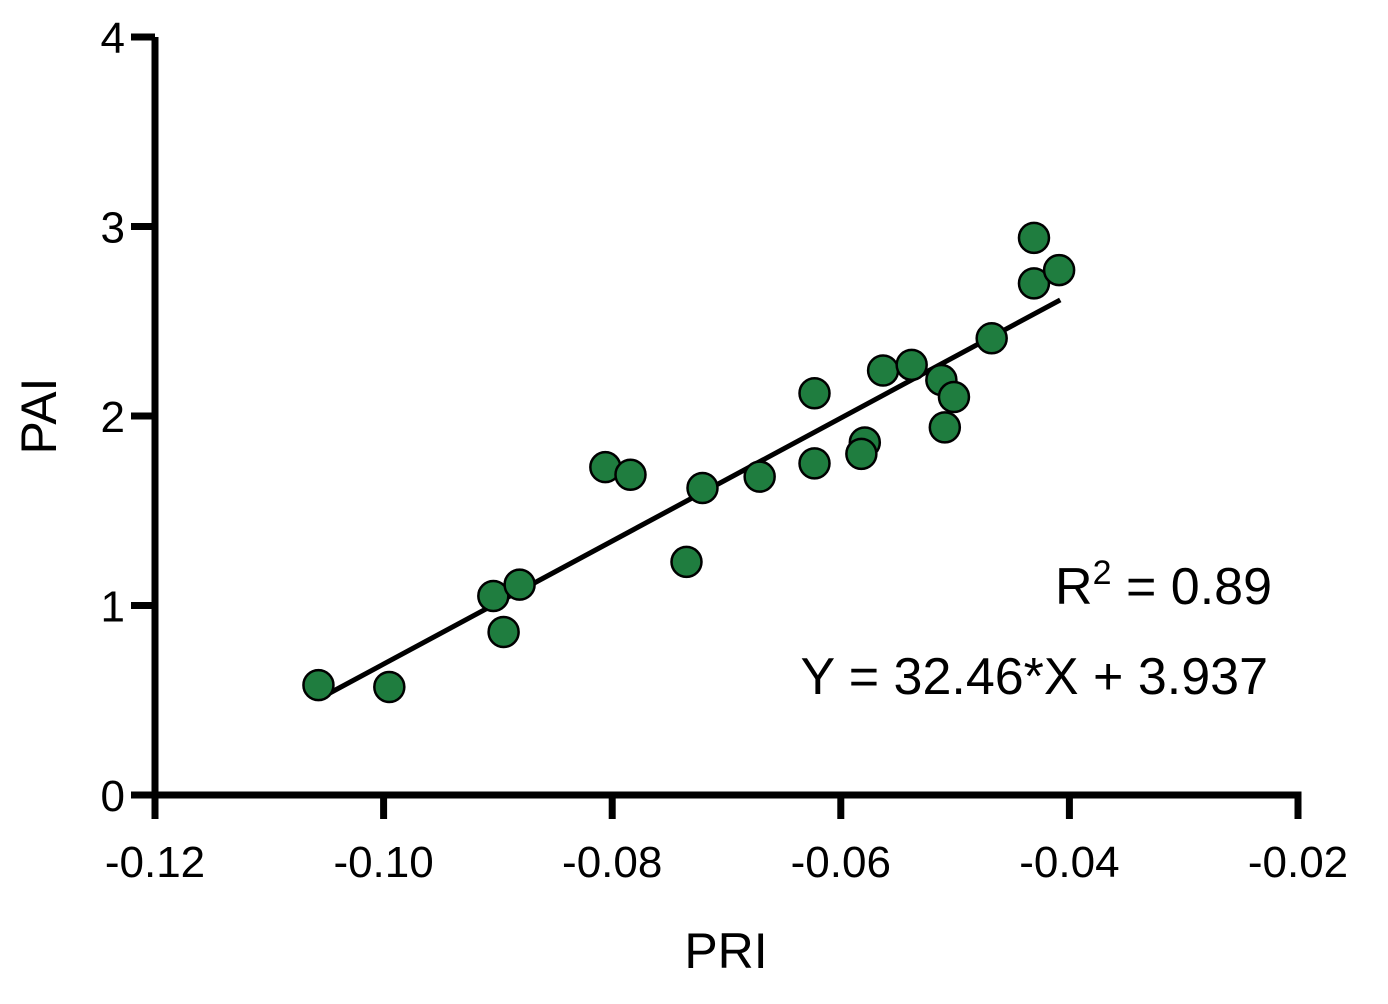 This screenshot has width=1388, height=1004. I want to click on x-tick-label: -0.12, so click(155, 862).